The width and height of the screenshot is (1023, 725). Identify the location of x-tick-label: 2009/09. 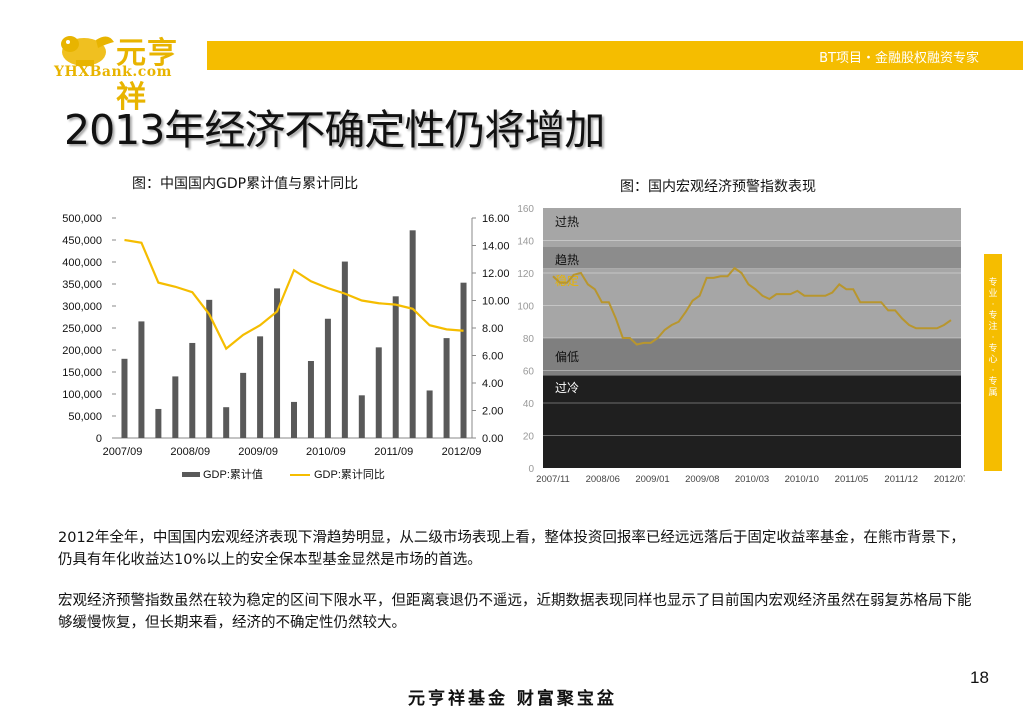
(258, 452).